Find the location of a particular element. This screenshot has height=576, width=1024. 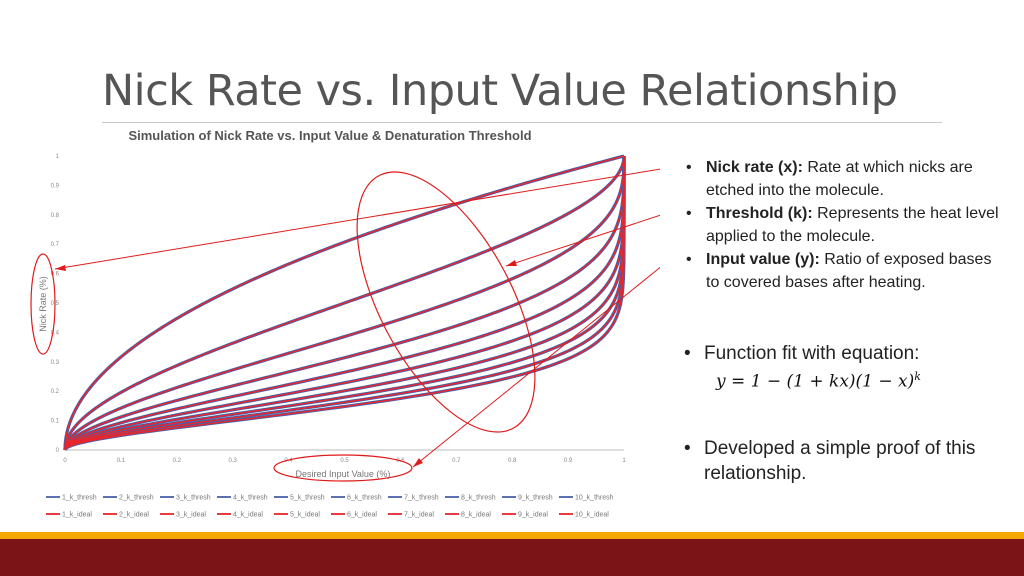

definition-term: Input value (y): is located at coordinates (763, 259).